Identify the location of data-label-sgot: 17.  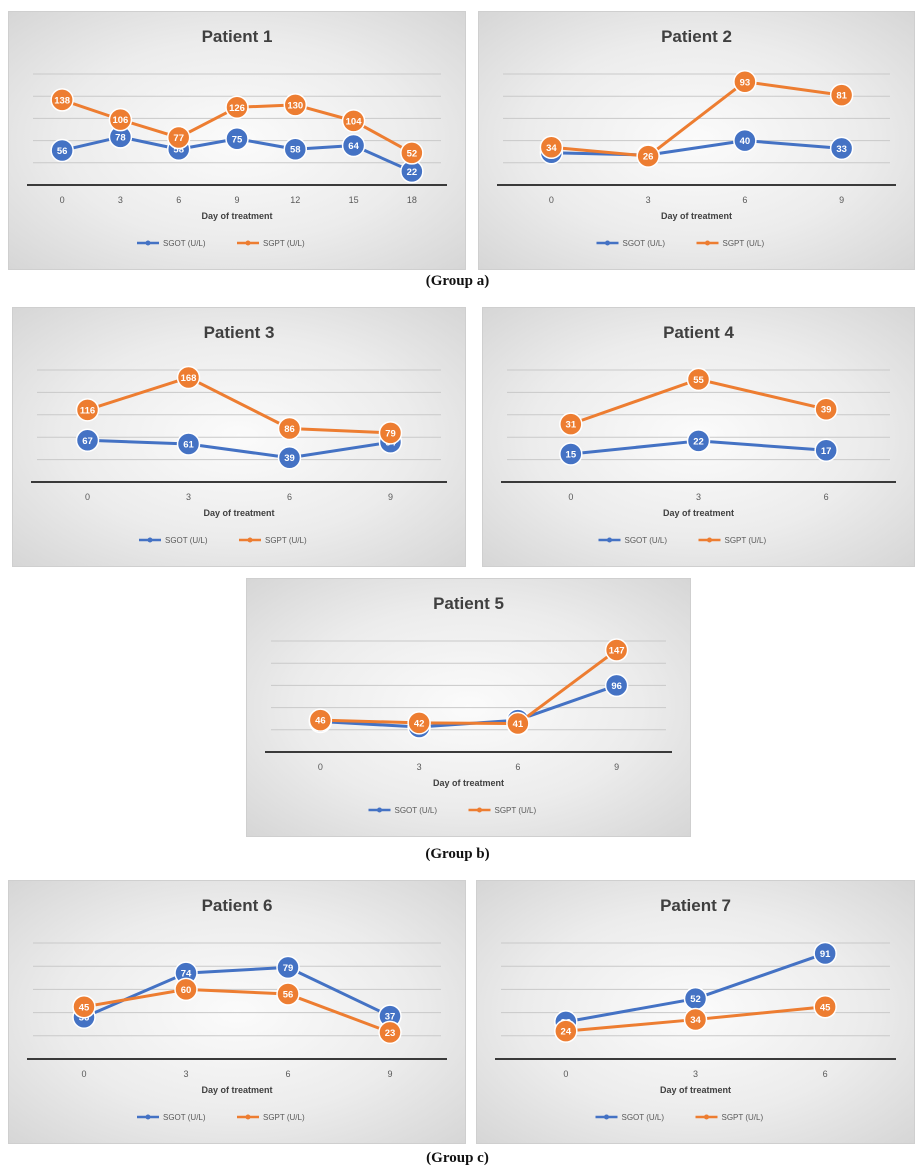
(826, 451).